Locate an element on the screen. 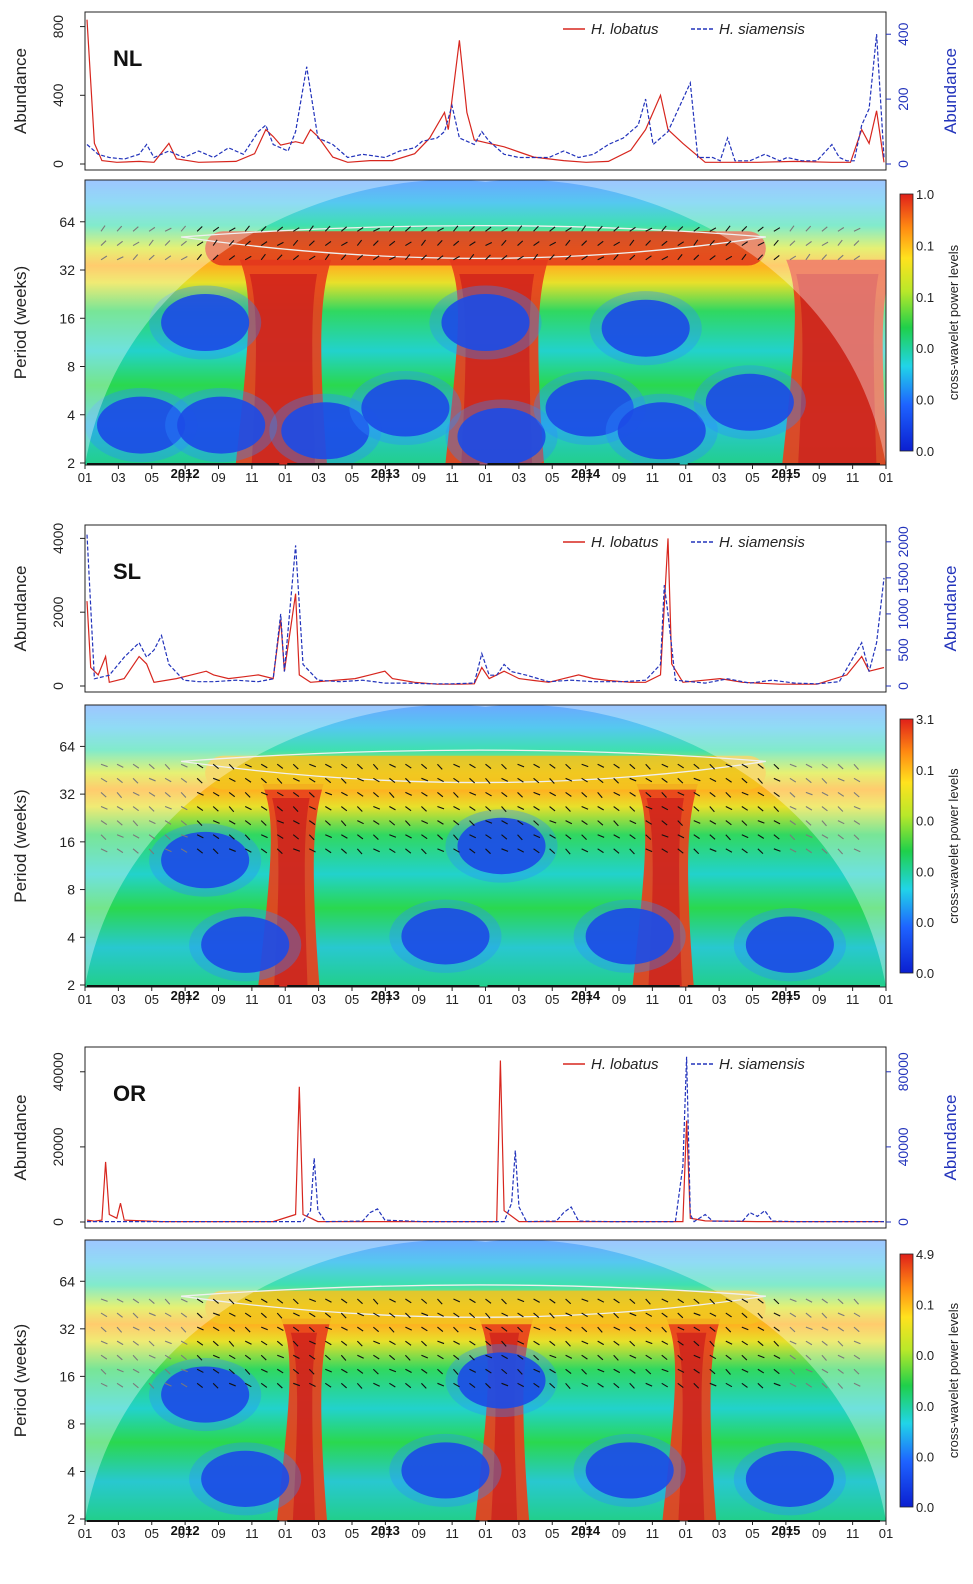 The image size is (973, 1584). y-left-tick-label: 0 is located at coordinates (58, 686).